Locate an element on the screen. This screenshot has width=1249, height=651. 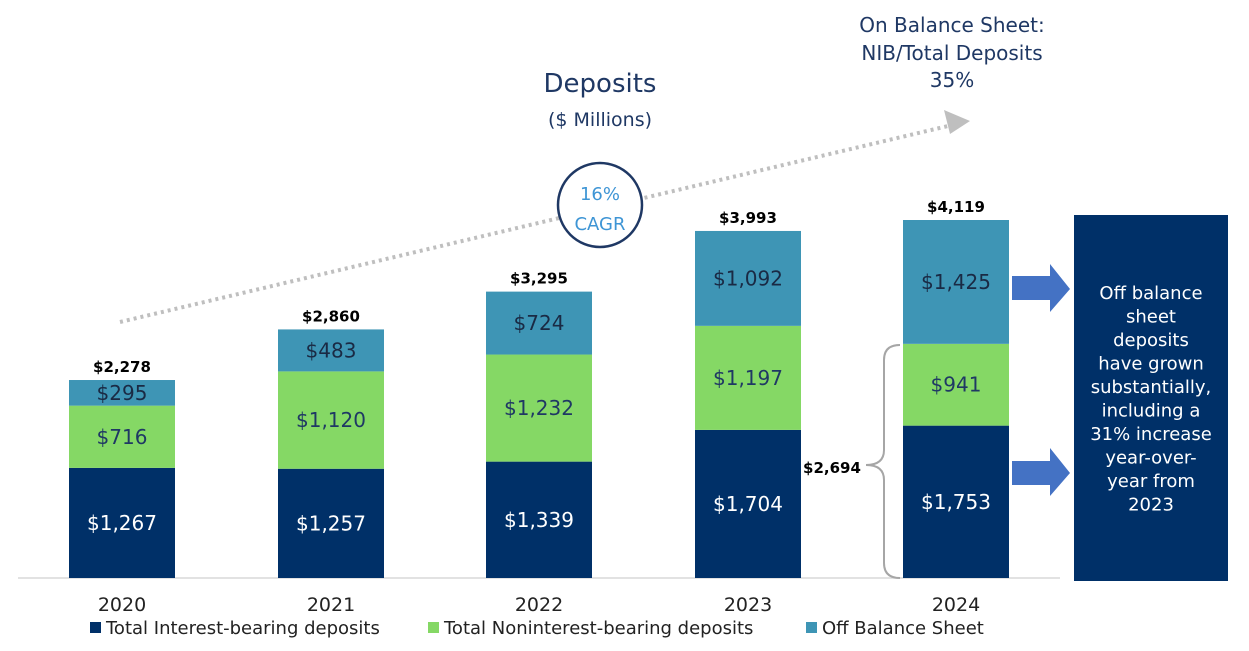
x-tick-label: 2023 is located at coordinates (748, 605).